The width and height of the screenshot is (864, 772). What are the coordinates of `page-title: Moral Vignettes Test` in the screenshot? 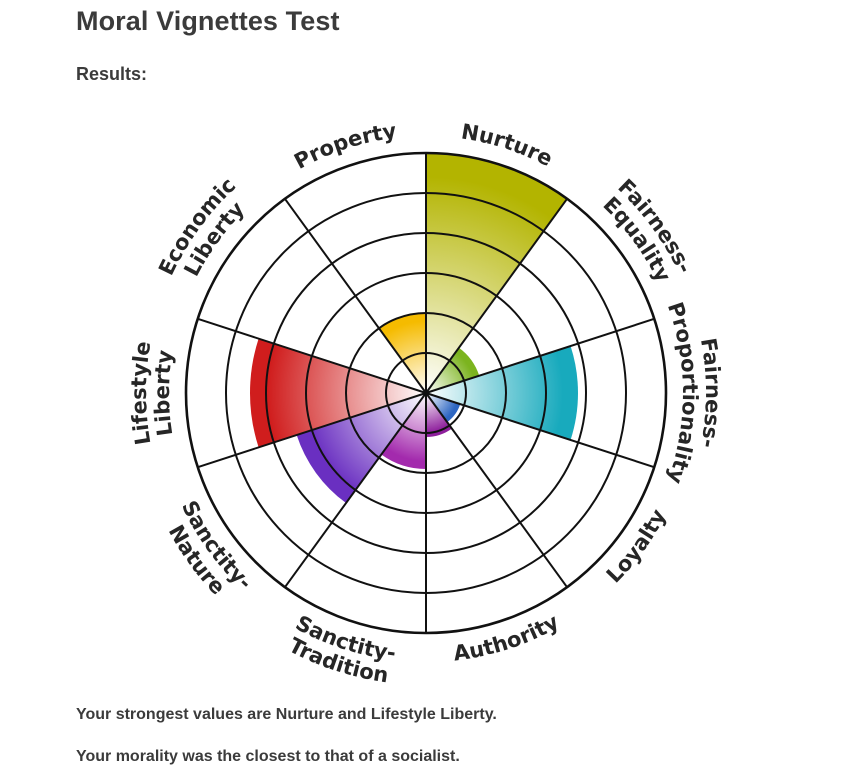 It's located at (208, 21).